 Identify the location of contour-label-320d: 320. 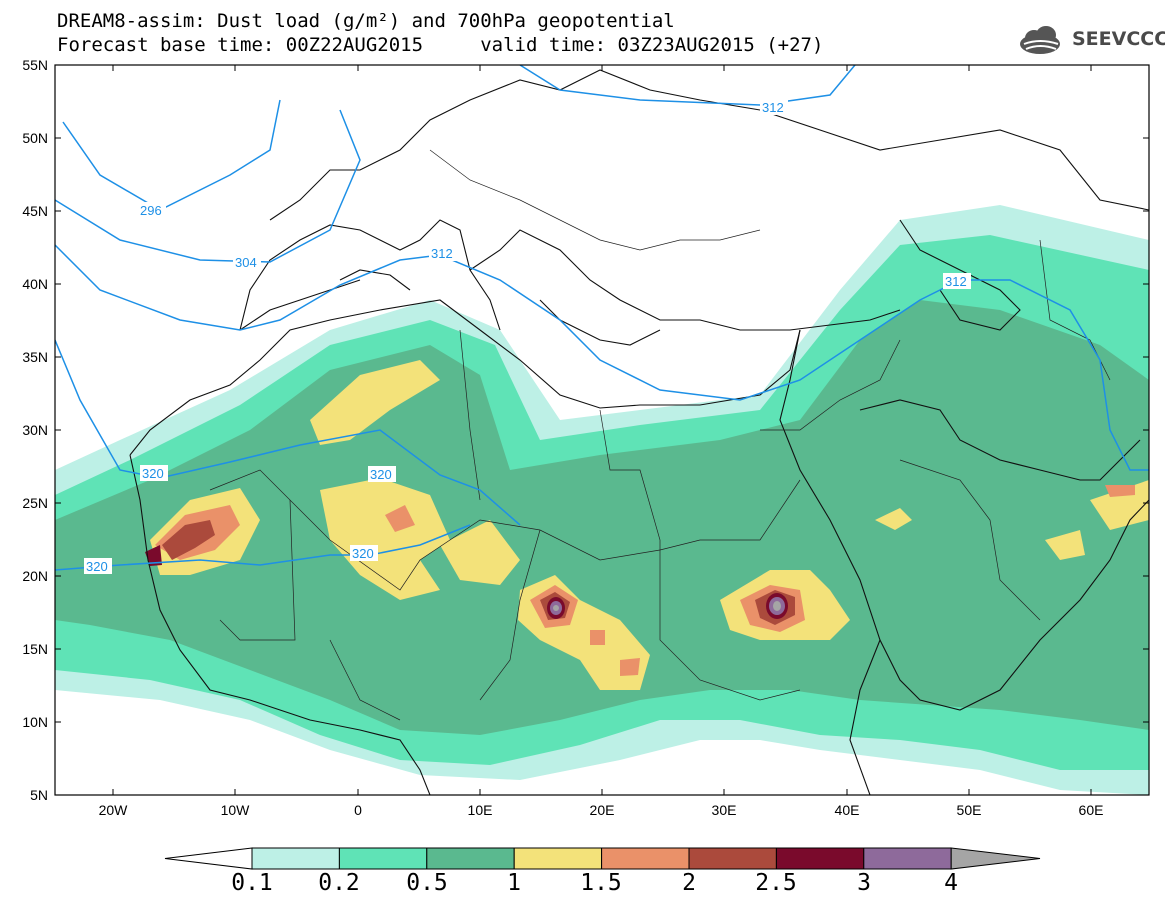
(97, 566).